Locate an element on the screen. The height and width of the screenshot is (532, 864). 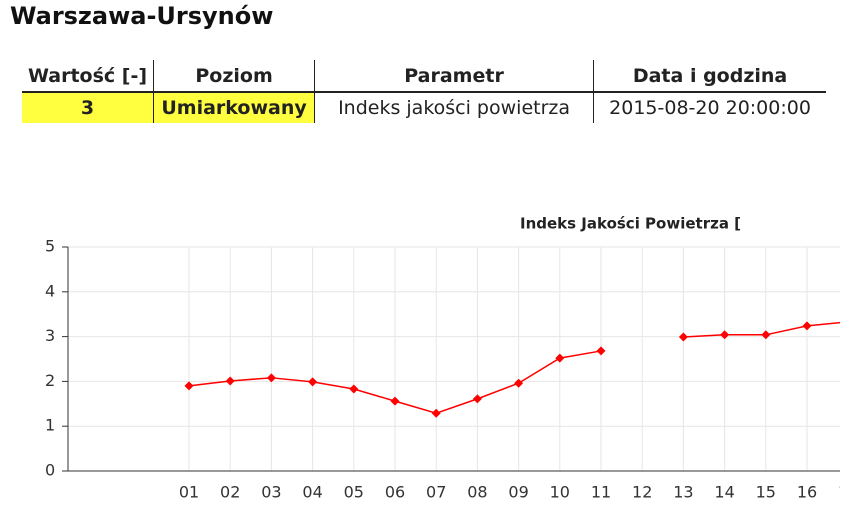
x-tick-label: 04 is located at coordinates (312, 492).